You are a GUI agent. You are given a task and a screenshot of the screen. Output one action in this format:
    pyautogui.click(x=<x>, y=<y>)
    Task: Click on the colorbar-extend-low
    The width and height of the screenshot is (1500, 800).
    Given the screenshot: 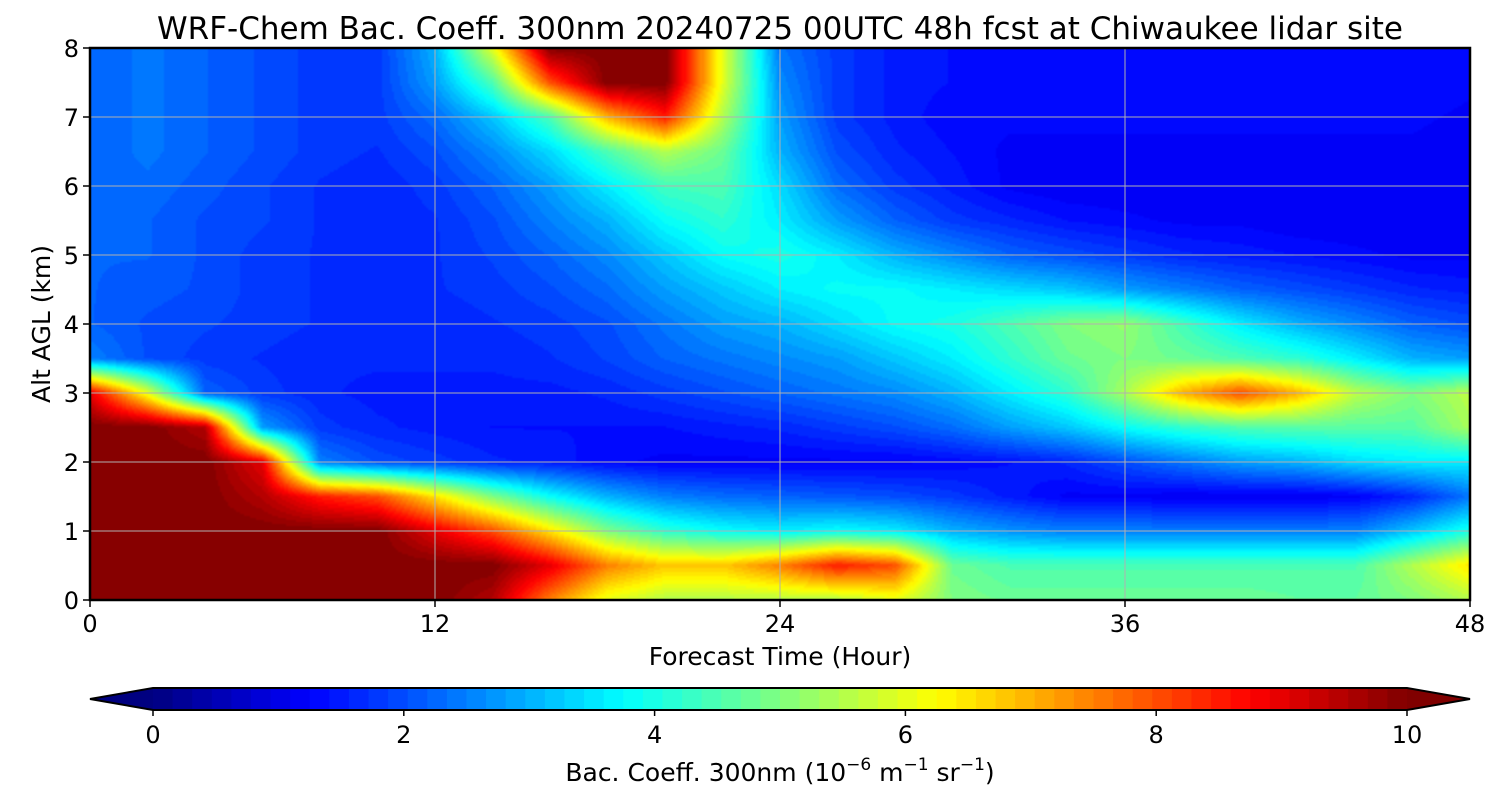 What is the action you would take?
    pyautogui.click(x=121, y=699)
    